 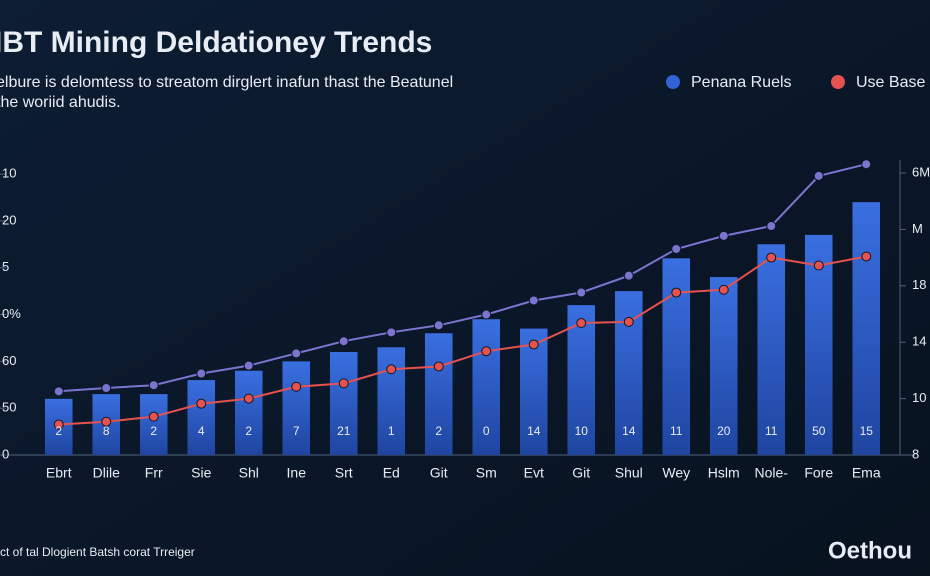 What do you see at coordinates (741, 82) in the screenshot?
I see `legend-label: Penana Ruels` at bounding box center [741, 82].